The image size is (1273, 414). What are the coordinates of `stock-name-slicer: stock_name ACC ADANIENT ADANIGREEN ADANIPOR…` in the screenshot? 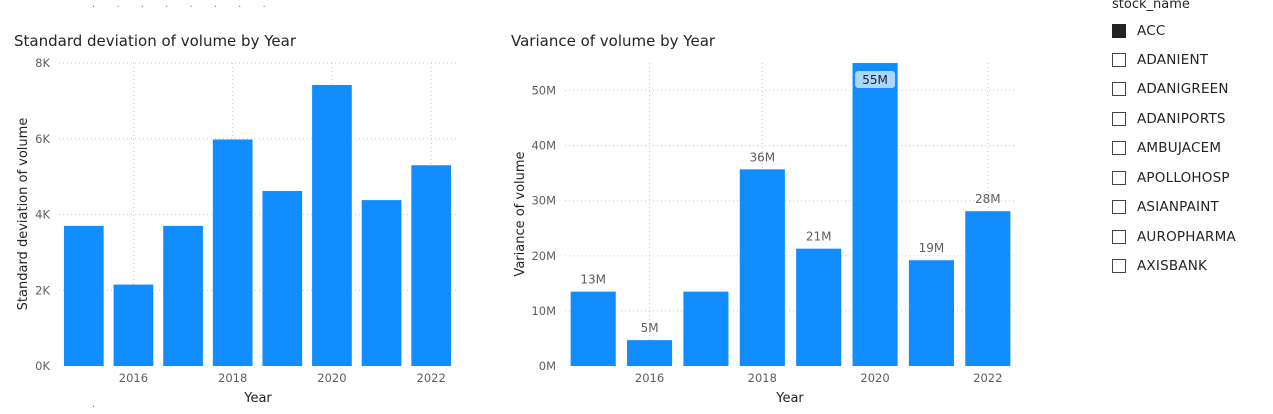 It's located at (1187, 207).